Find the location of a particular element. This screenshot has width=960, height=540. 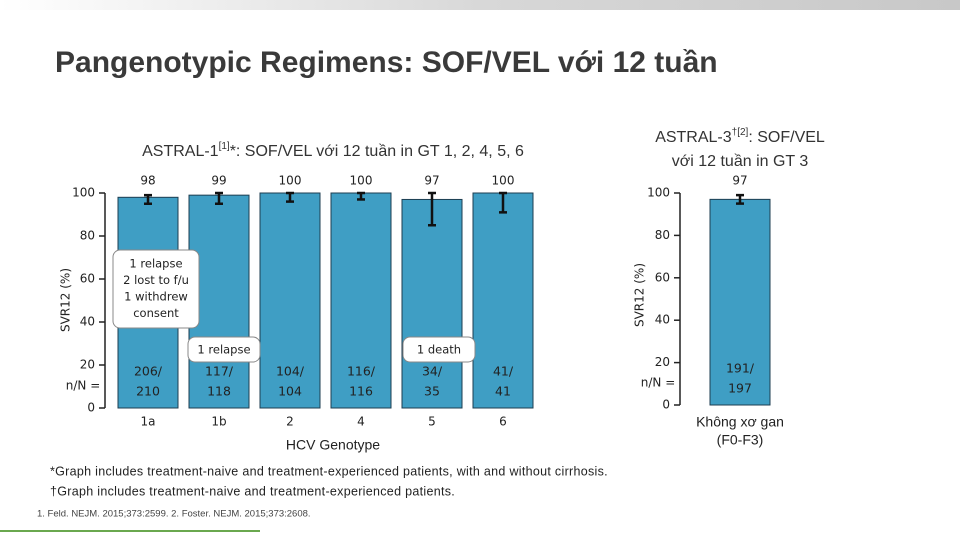

annotation: 1 withdrew is located at coordinates (156, 297).